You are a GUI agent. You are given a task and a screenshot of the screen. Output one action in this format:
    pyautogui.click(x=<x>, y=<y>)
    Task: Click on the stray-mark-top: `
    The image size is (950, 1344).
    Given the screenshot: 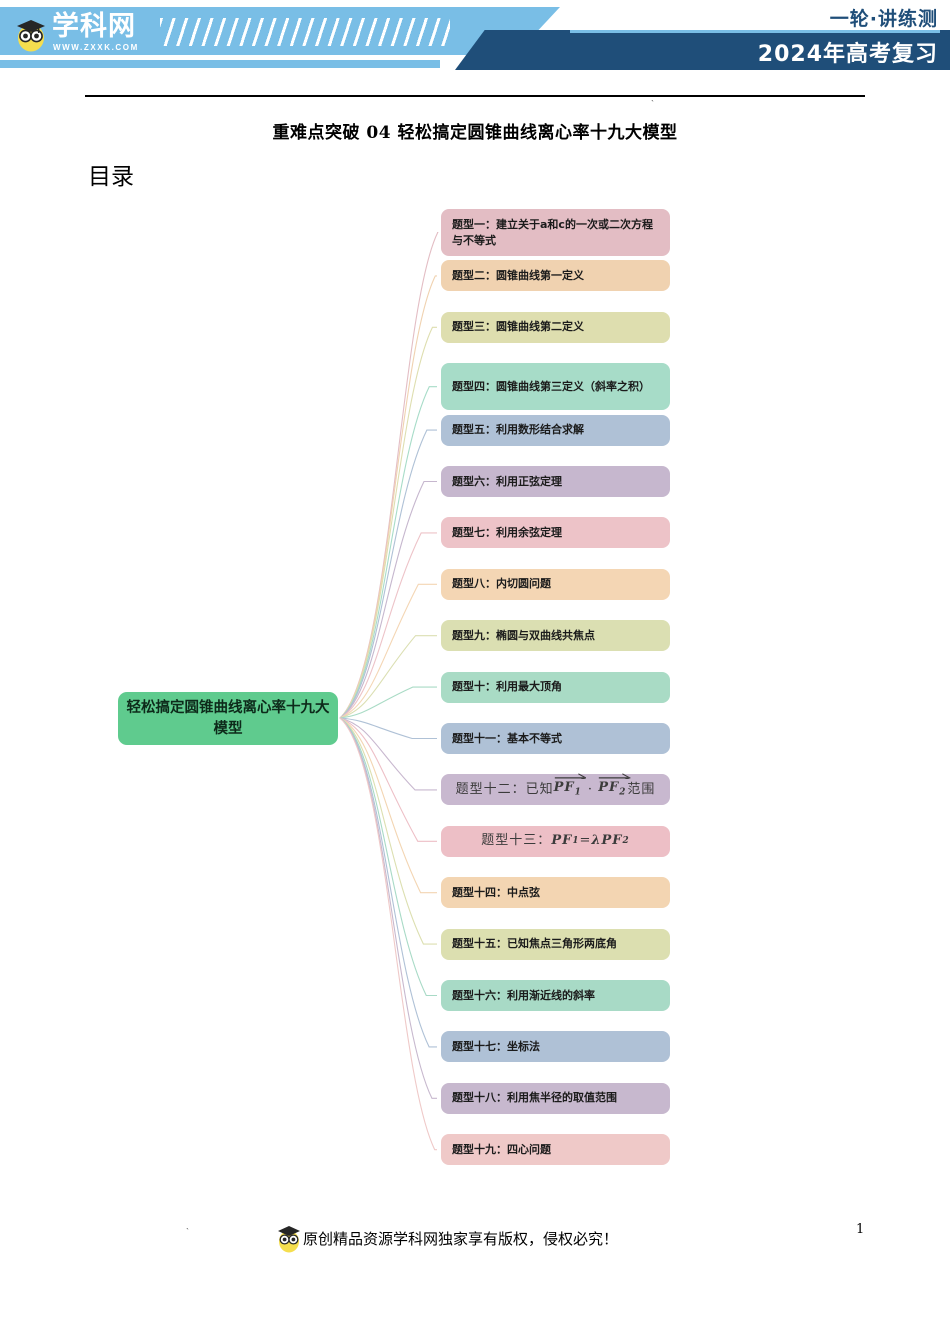 What is the action you would take?
    pyautogui.click(x=652, y=104)
    